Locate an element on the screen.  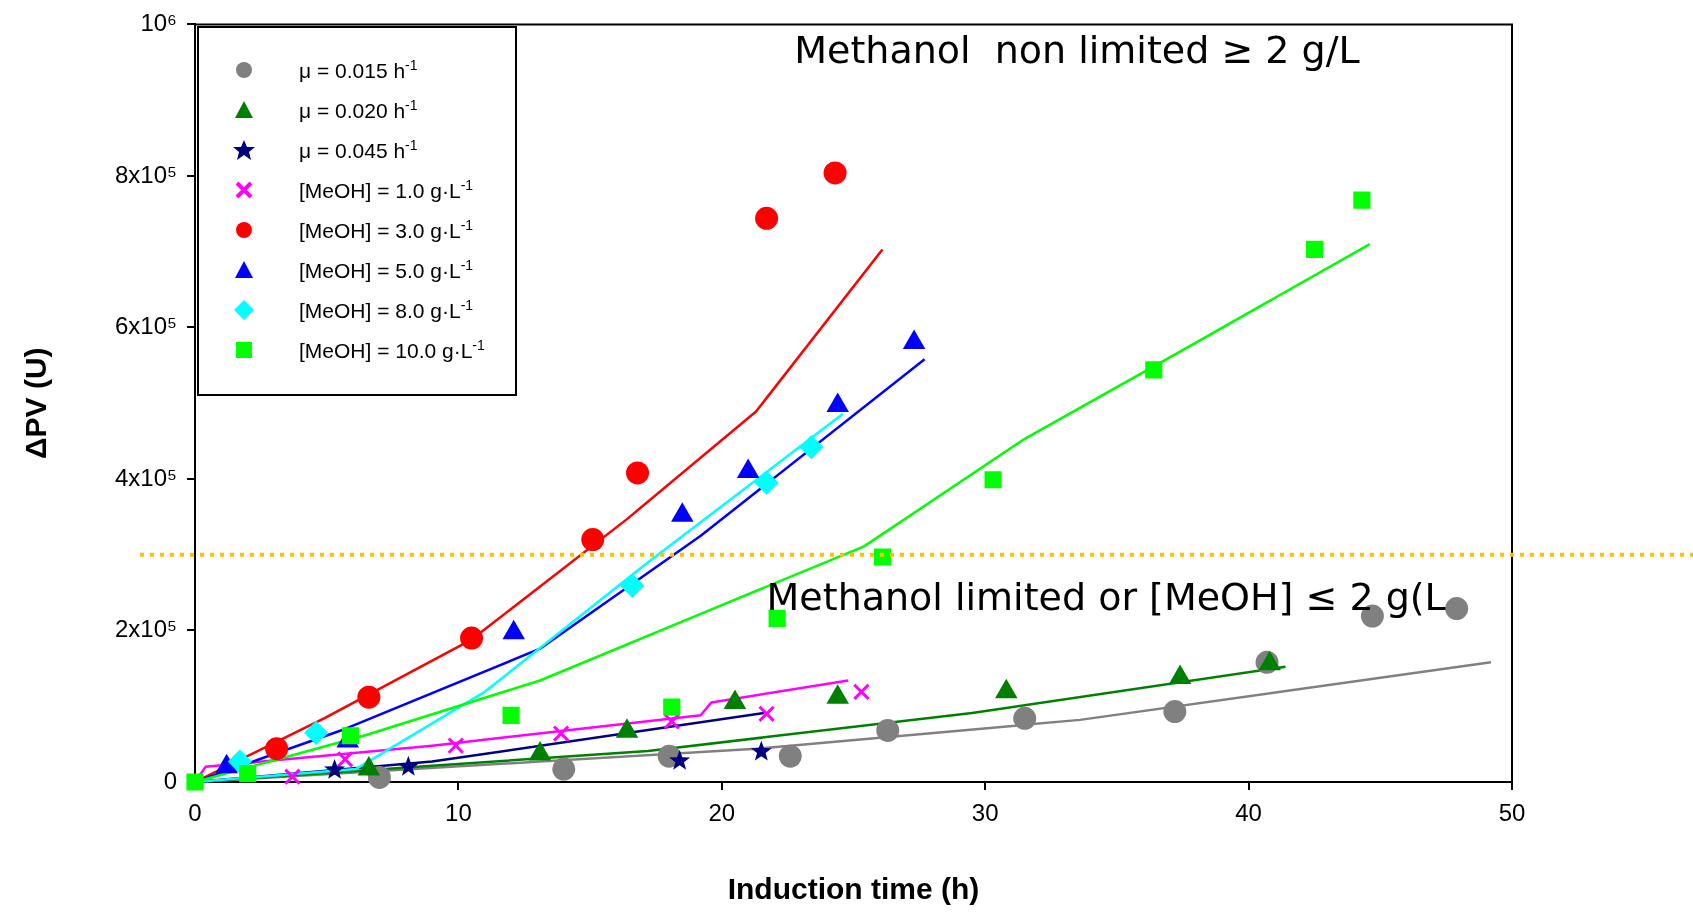
x-axis-title: Induction time (h) is located at coordinates (853, 889).